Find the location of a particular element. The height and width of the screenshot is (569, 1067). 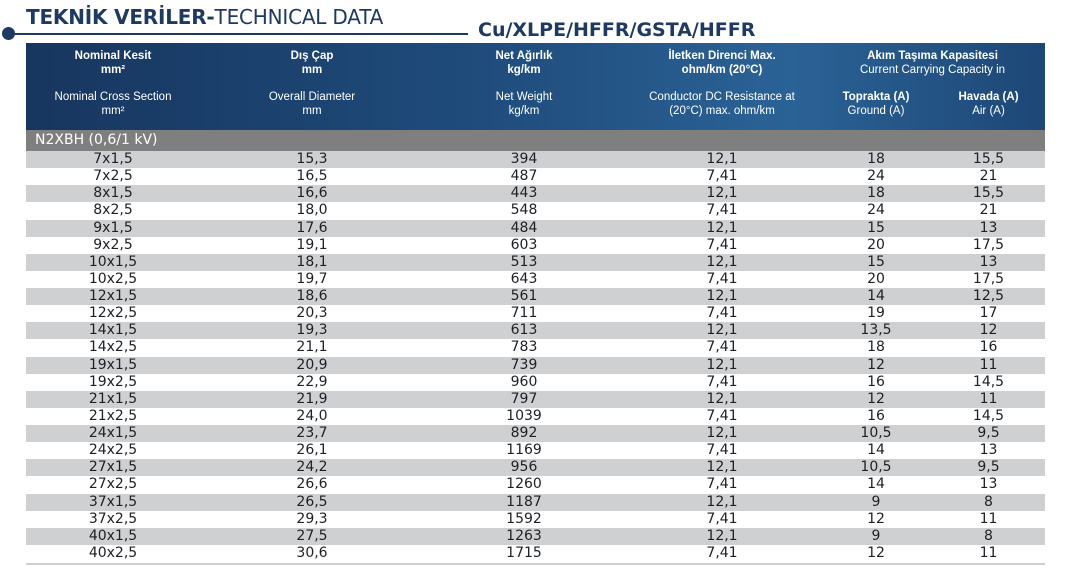

cell-weight: 1169 is located at coordinates (524, 450).